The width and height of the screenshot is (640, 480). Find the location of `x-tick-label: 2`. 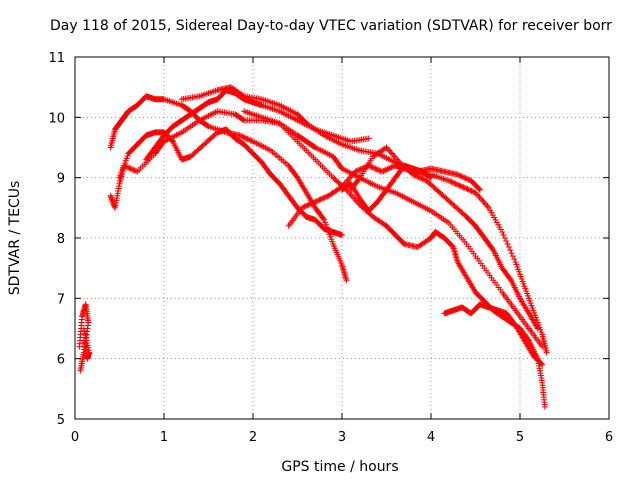

x-tick-label: 2 is located at coordinates (253, 437).